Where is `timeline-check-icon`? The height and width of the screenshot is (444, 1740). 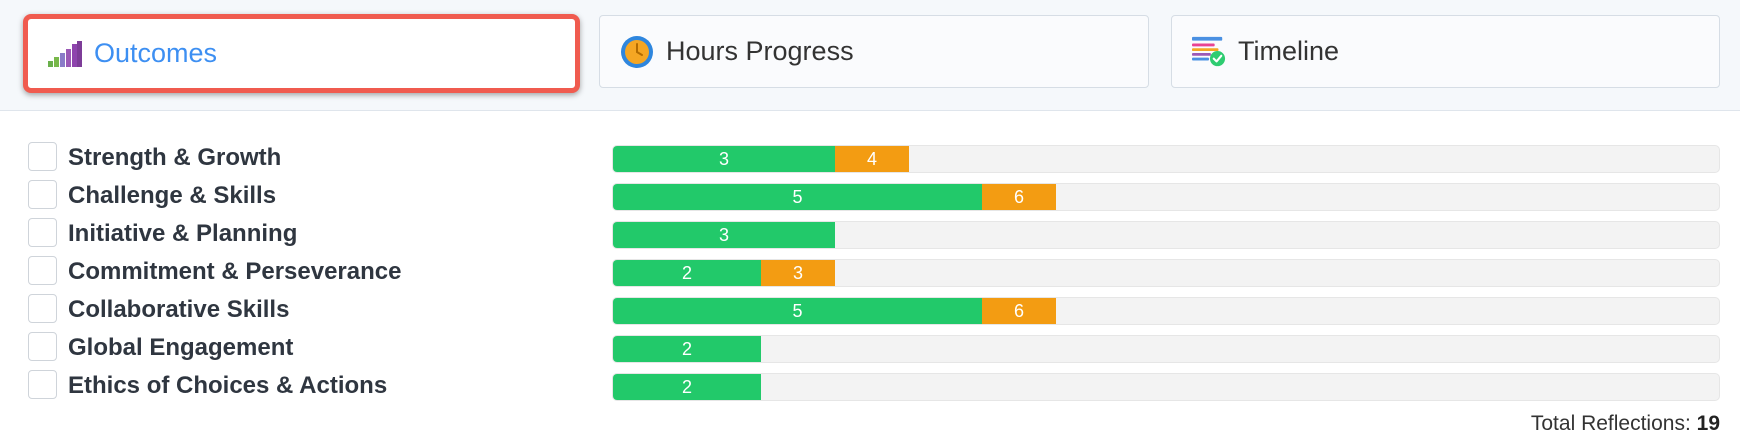
timeline-check-icon is located at coordinates (1209, 52).